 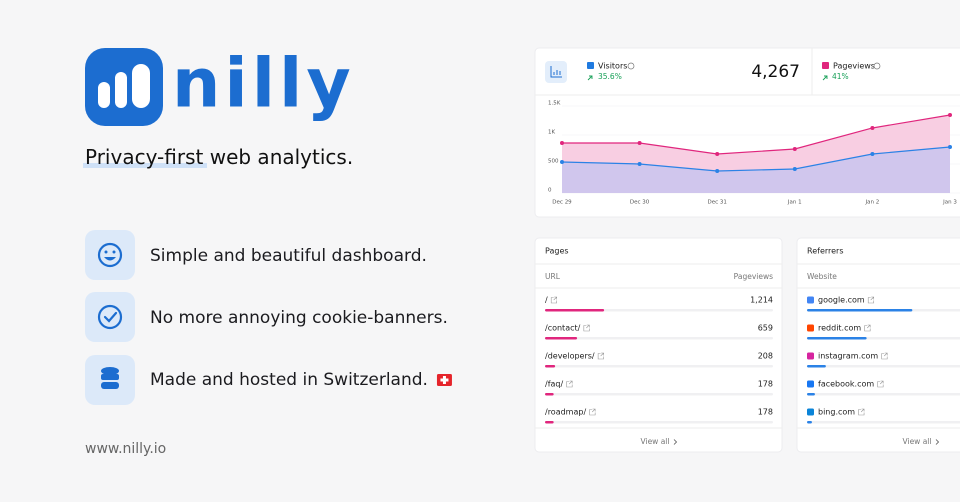 What do you see at coordinates (546, 300) in the screenshot?
I see `page-url: /` at bounding box center [546, 300].